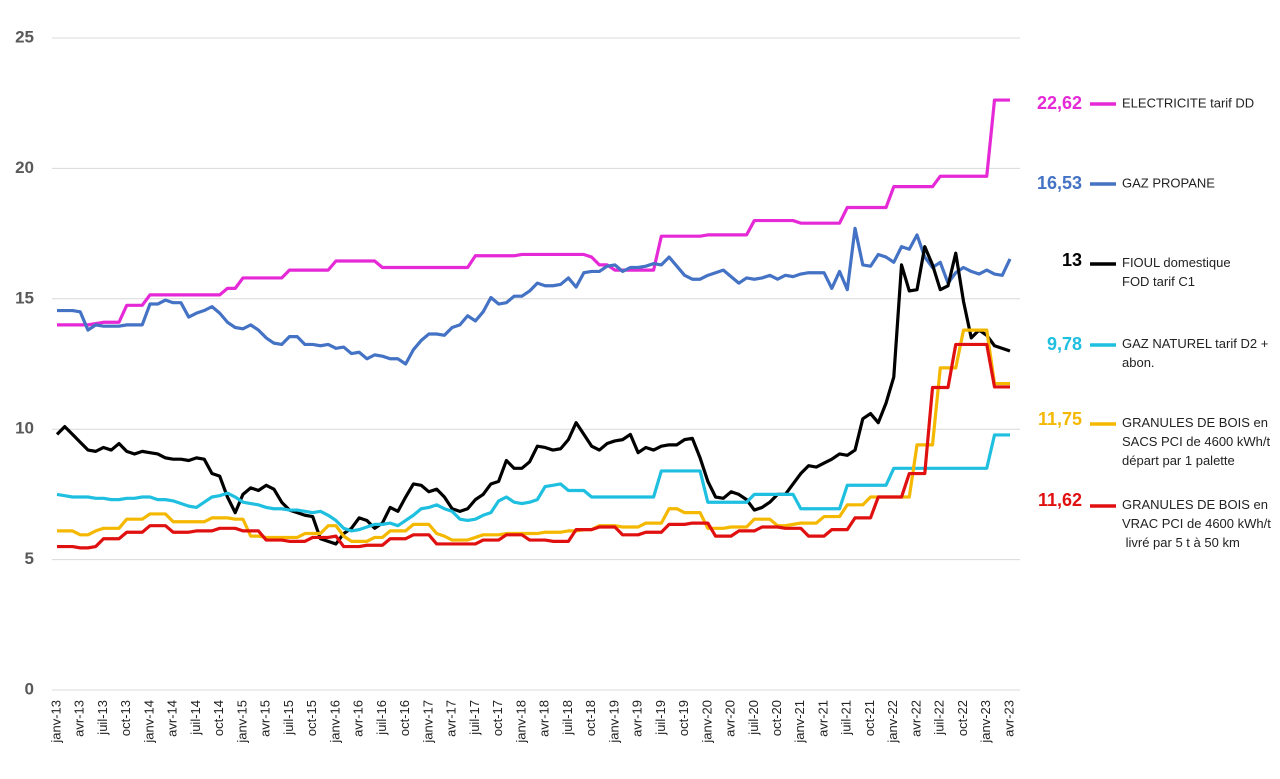 The height and width of the screenshot is (779, 1280). Describe the element at coordinates (520, 722) in the screenshot. I see `x-tick-label: janv-18` at that location.